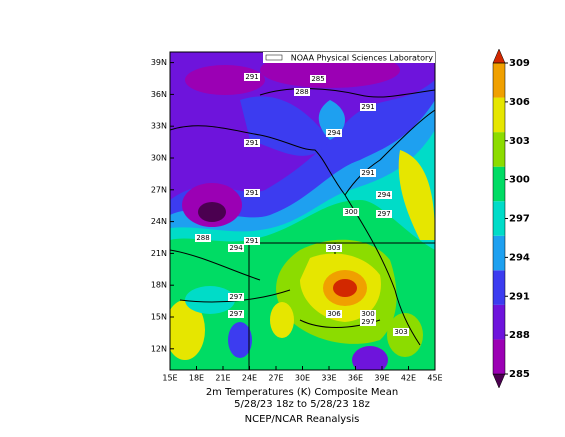  What do you see at coordinates (302, 378) in the screenshot?
I see `x-tick-label: 30E` at bounding box center [302, 378].